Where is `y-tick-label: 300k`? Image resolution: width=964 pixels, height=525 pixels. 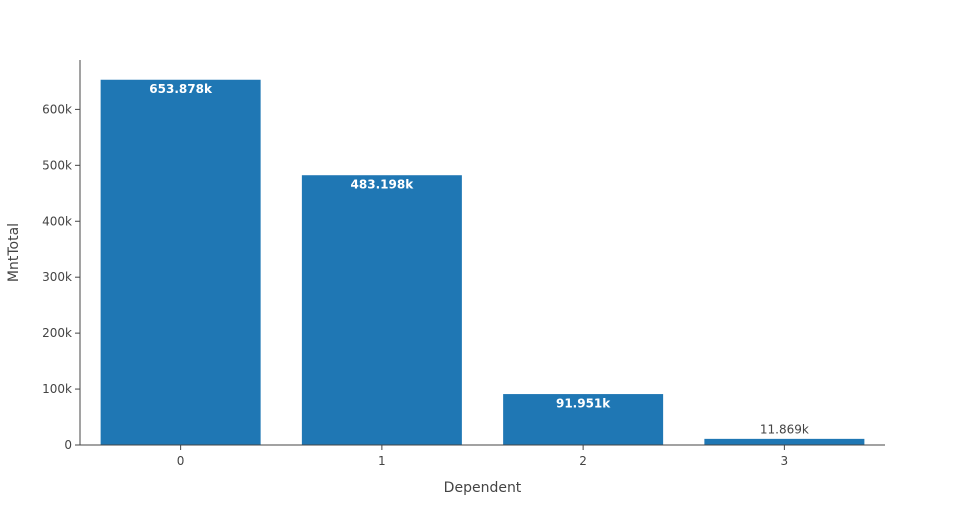 y-tick-label: 300k is located at coordinates (57, 277).